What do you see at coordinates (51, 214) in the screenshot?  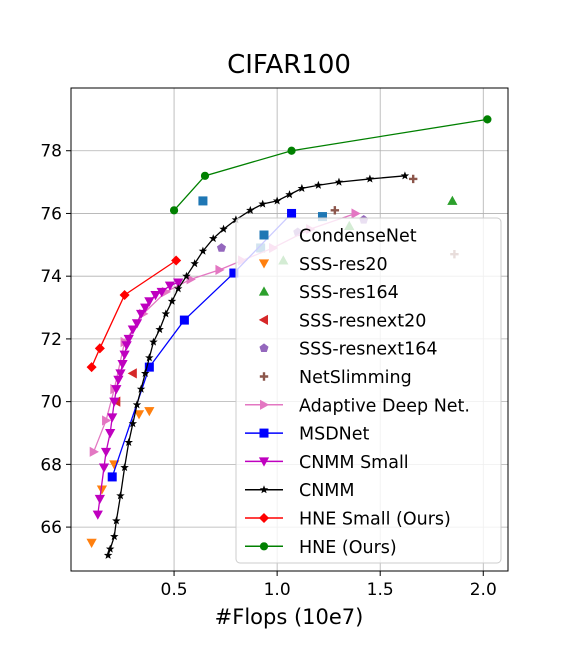 I see `y-tick-label: 76` at bounding box center [51, 214].